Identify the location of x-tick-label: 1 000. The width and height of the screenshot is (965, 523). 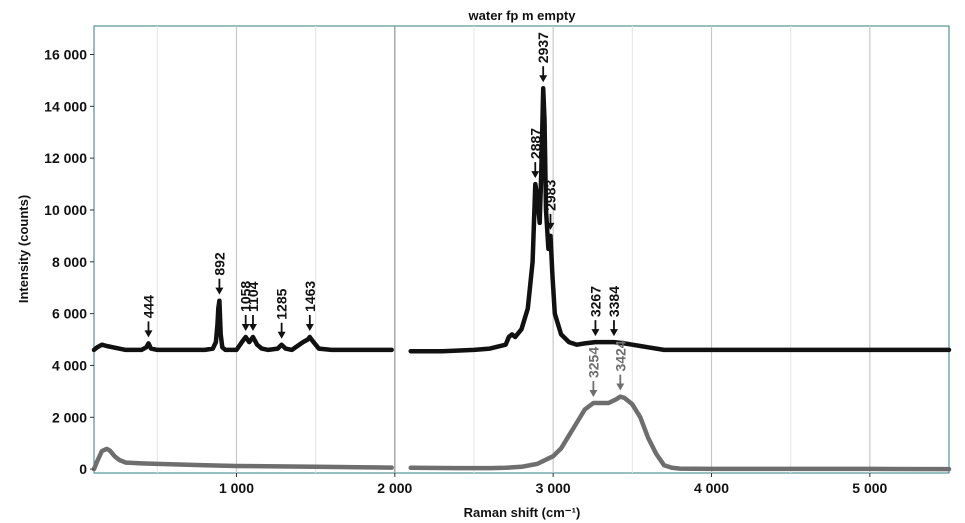
(236, 488).